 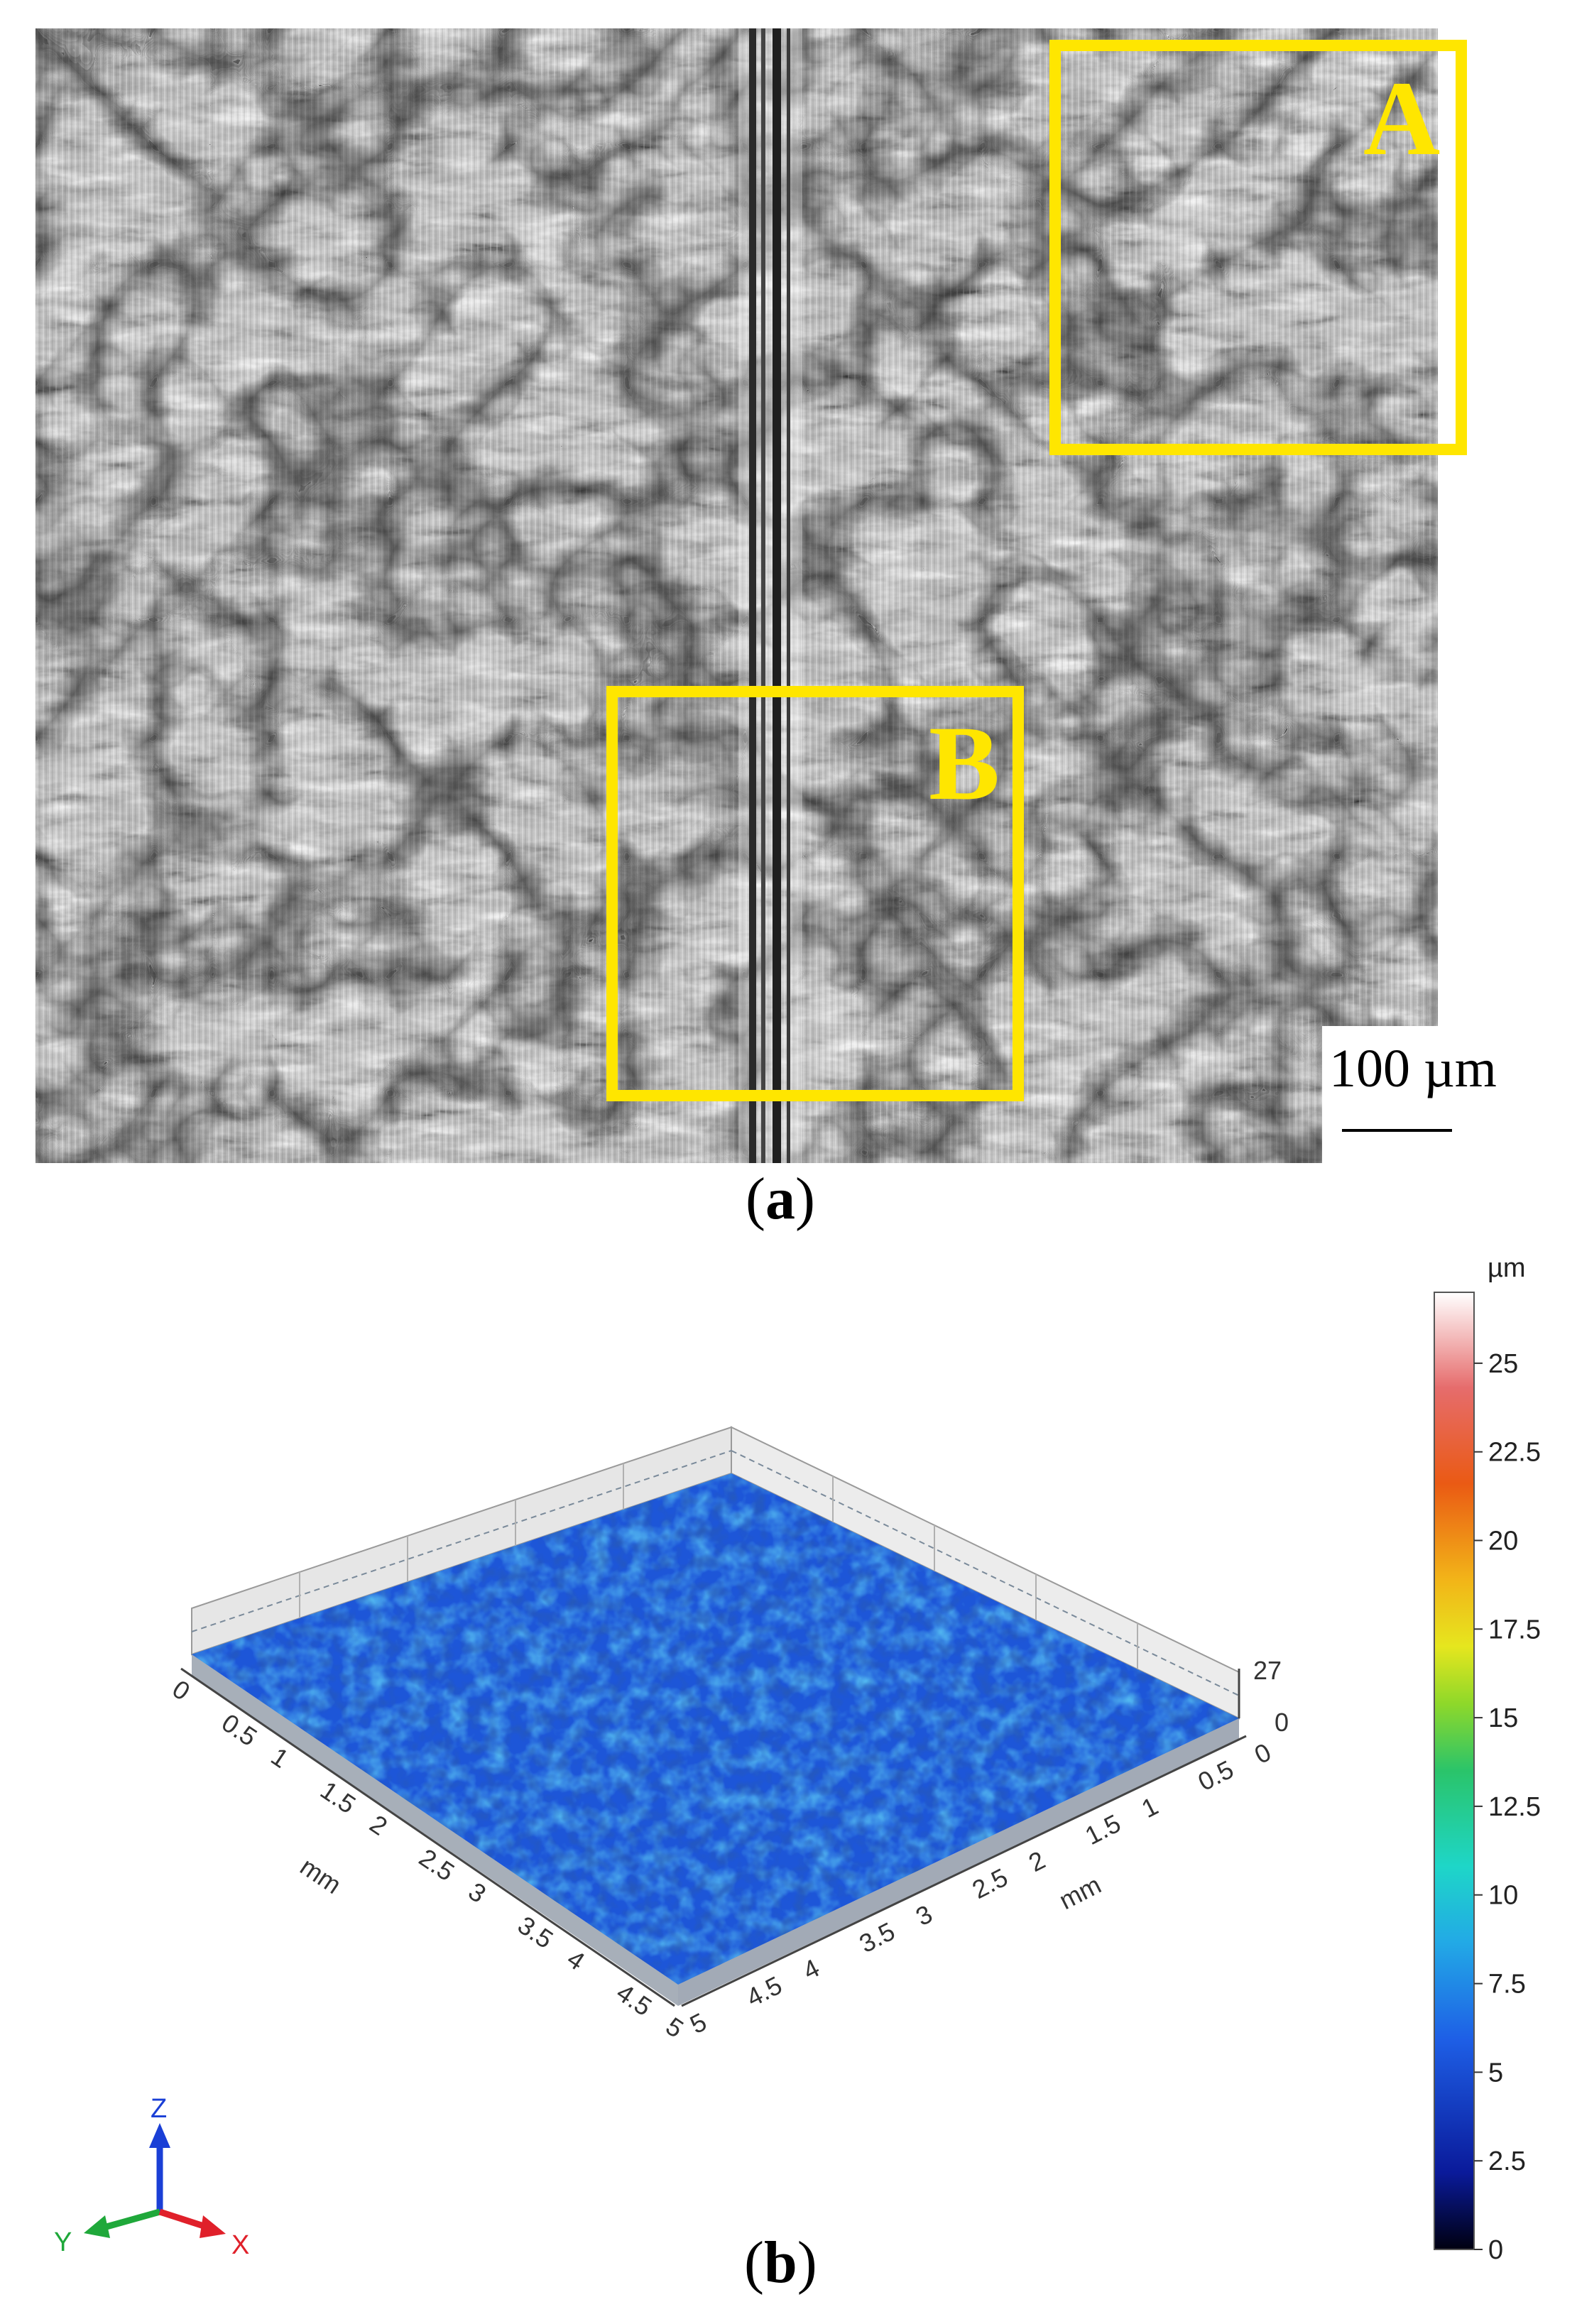 What do you see at coordinates (427, 1837) in the screenshot?
I see `axis-x-line` at bounding box center [427, 1837].